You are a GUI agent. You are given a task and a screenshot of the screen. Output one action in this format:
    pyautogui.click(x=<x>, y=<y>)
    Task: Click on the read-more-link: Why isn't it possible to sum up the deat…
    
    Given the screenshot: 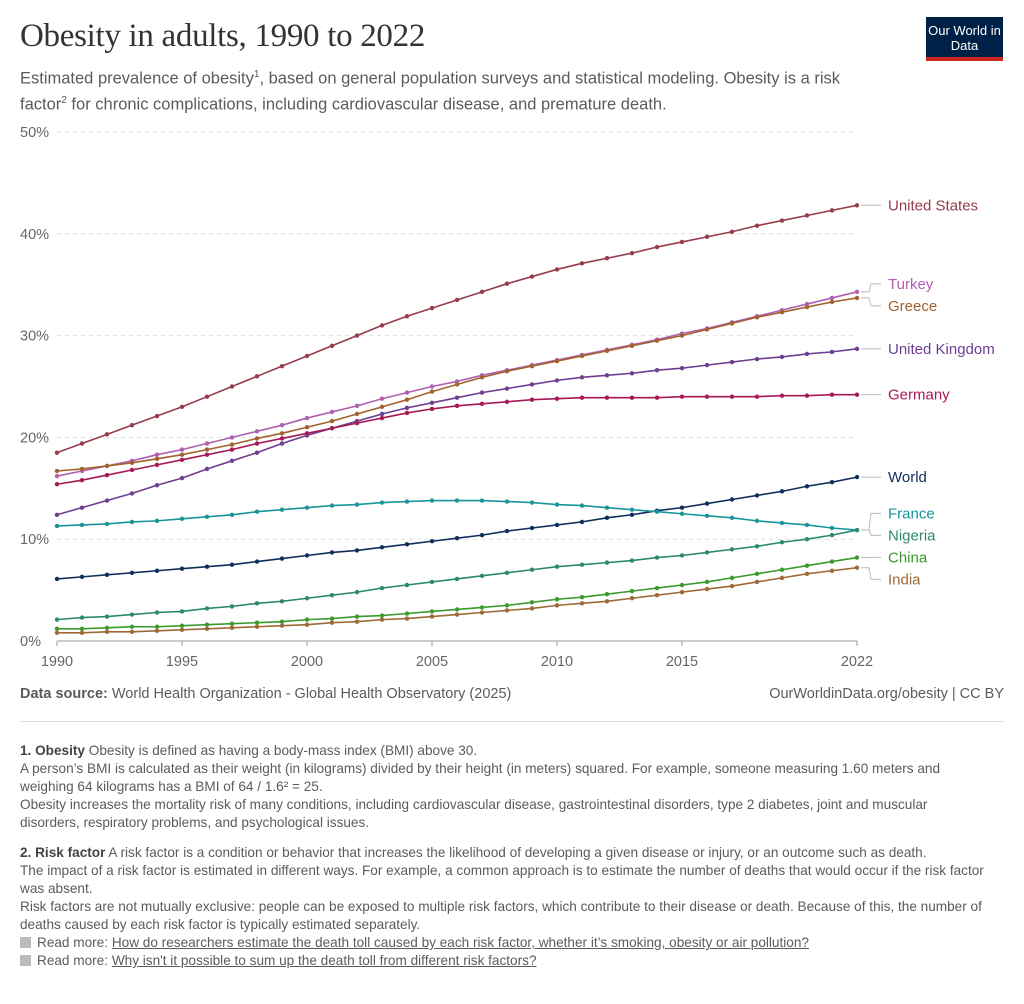 What is the action you would take?
    pyautogui.click(x=324, y=960)
    